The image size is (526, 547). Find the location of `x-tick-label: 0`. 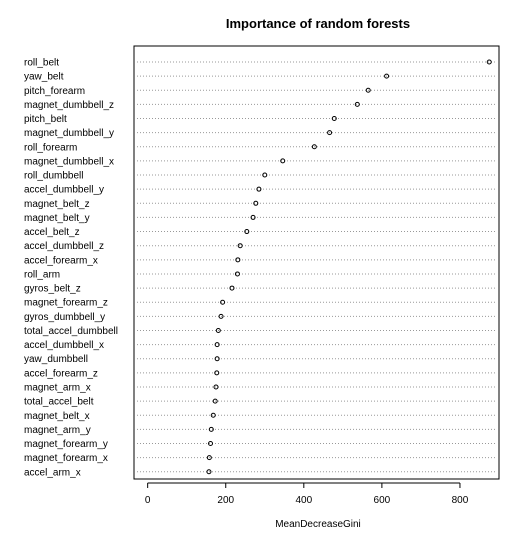

x-tick-label: 0 is located at coordinates (148, 500).